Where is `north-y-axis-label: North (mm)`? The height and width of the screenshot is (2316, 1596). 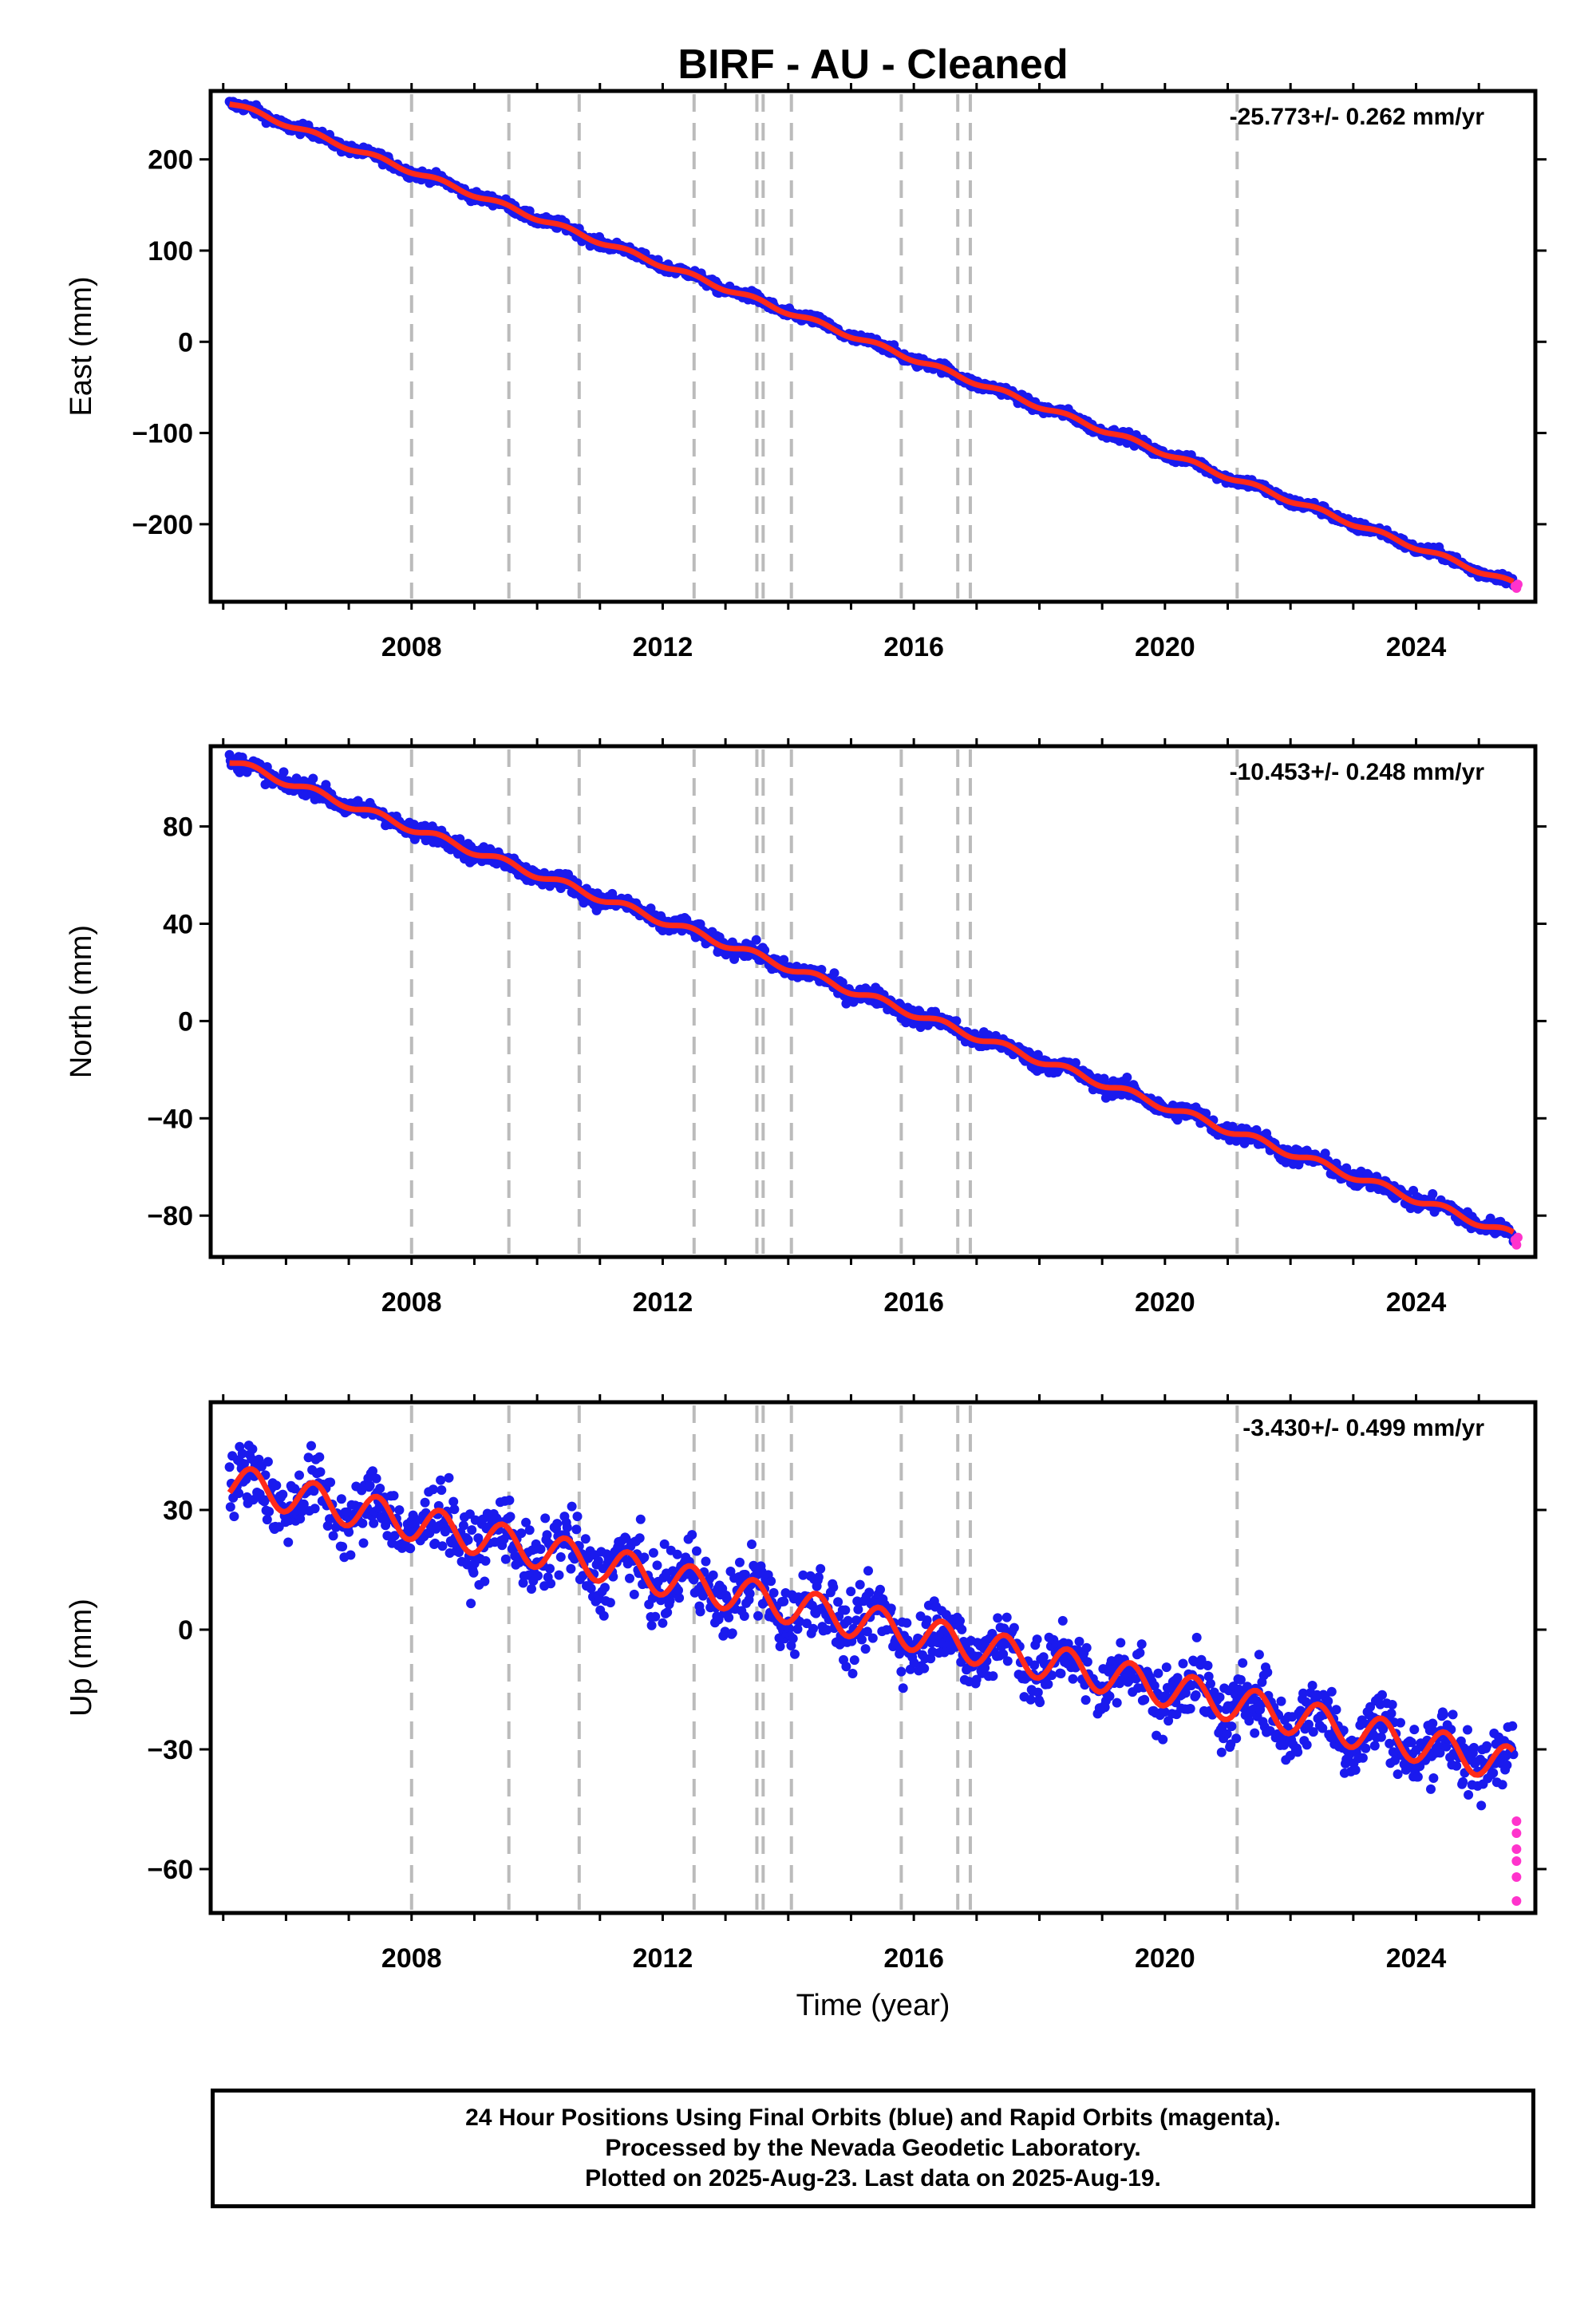
north-y-axis-label: North (mm) is located at coordinates (81, 1001).